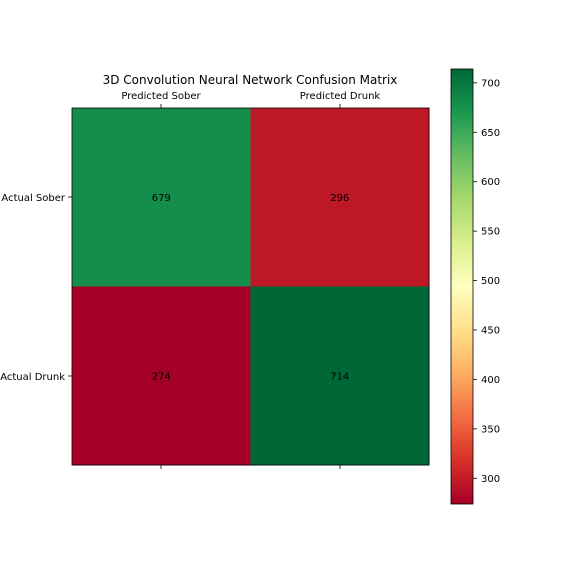 This screenshot has width=576, height=576. I want to click on cell-value-label-r1-c1: 714, so click(339, 376).